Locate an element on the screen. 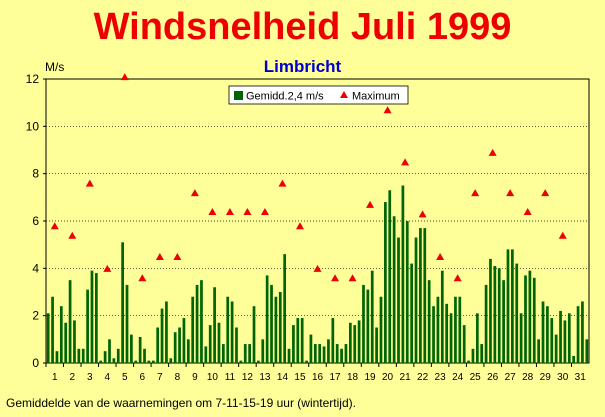  legend-box is located at coordinates (318, 95).